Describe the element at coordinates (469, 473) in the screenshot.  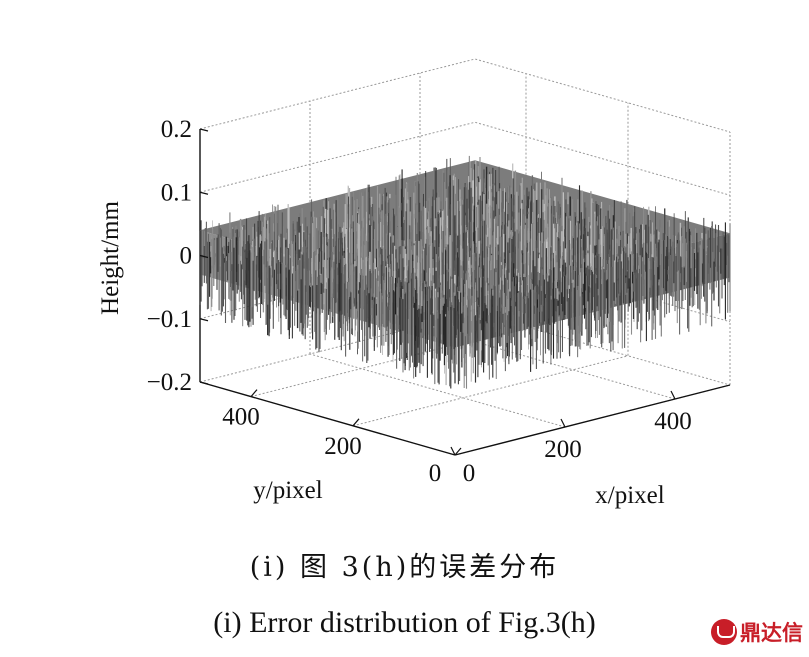
I see `x-tick-label: 0` at that location.